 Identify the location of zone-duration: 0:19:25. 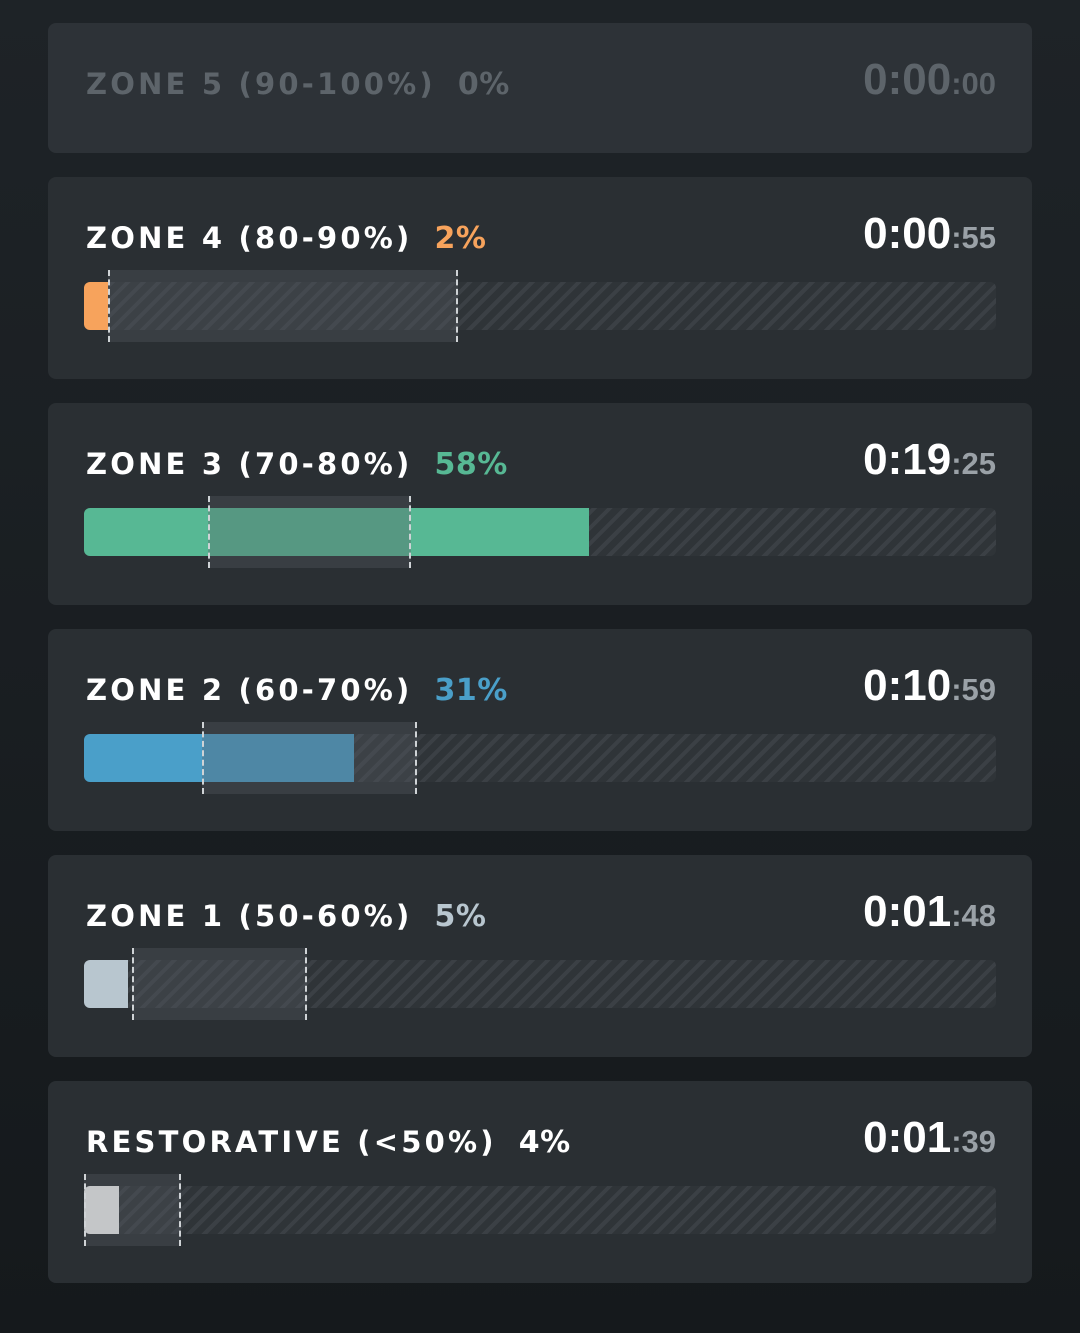
(929, 465).